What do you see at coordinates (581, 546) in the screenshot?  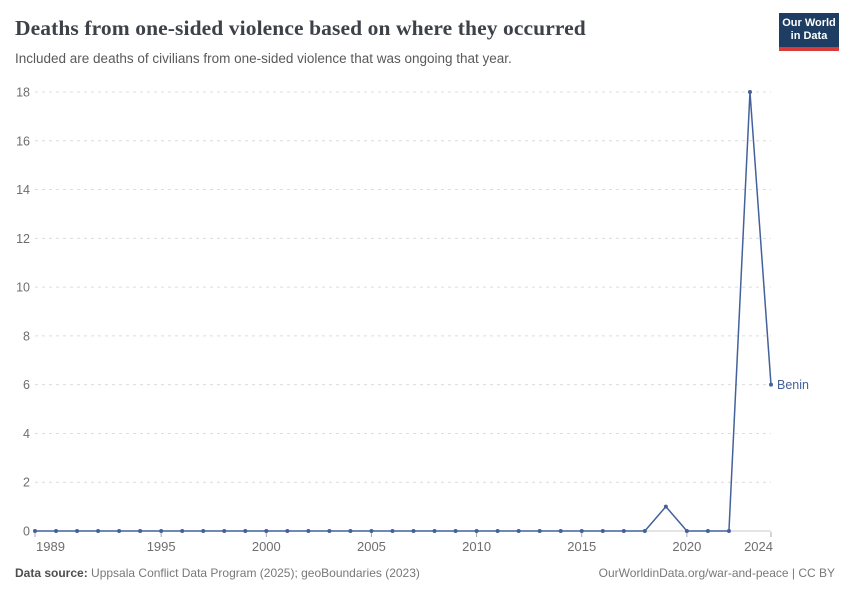 I see `x-tick-label: 2015` at bounding box center [581, 546].